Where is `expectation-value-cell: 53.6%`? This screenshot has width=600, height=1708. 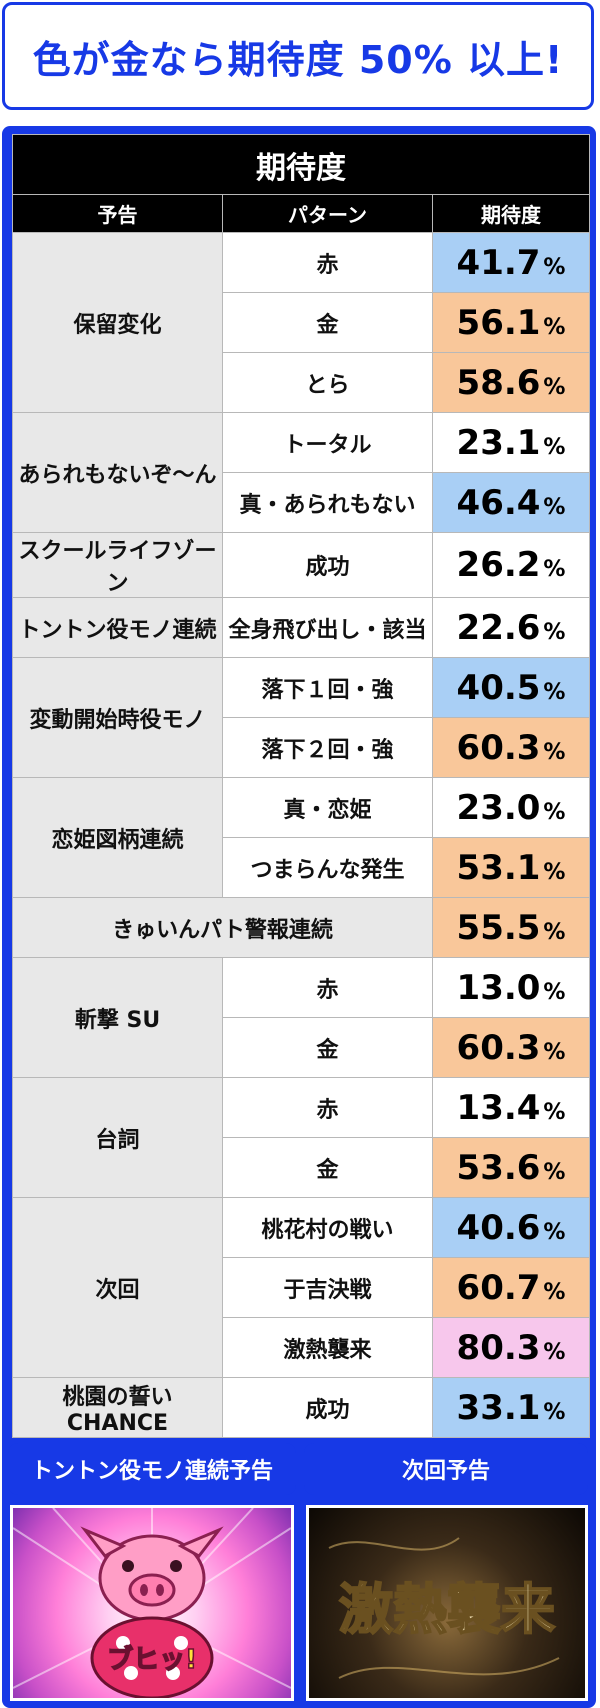
expectation-value-cell: 53.6% is located at coordinates (511, 1167).